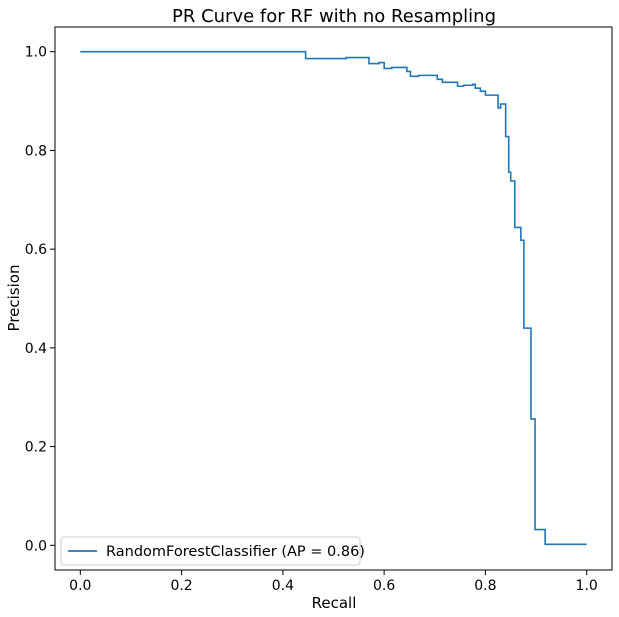 This screenshot has width=619, height=617. I want to click on x-tick-label: 0.8, so click(485, 586).